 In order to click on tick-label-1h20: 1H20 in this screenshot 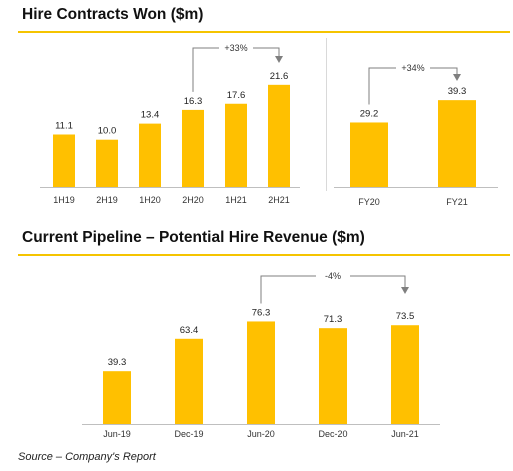, I will do `click(150, 200)`.